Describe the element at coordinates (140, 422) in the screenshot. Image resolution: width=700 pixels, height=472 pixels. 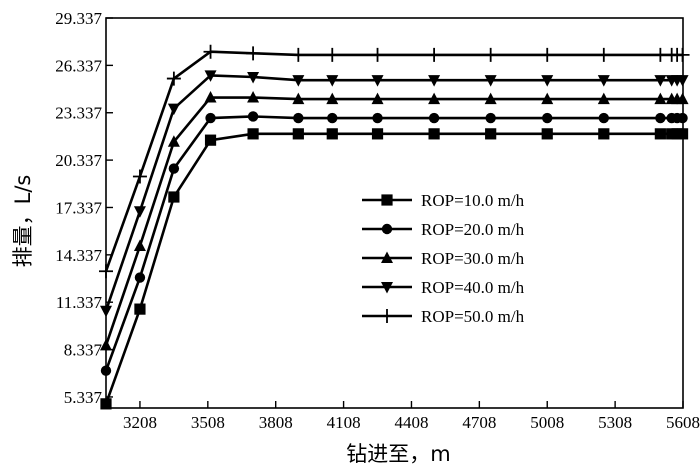
I see `x-tick-label: 3208` at that location.